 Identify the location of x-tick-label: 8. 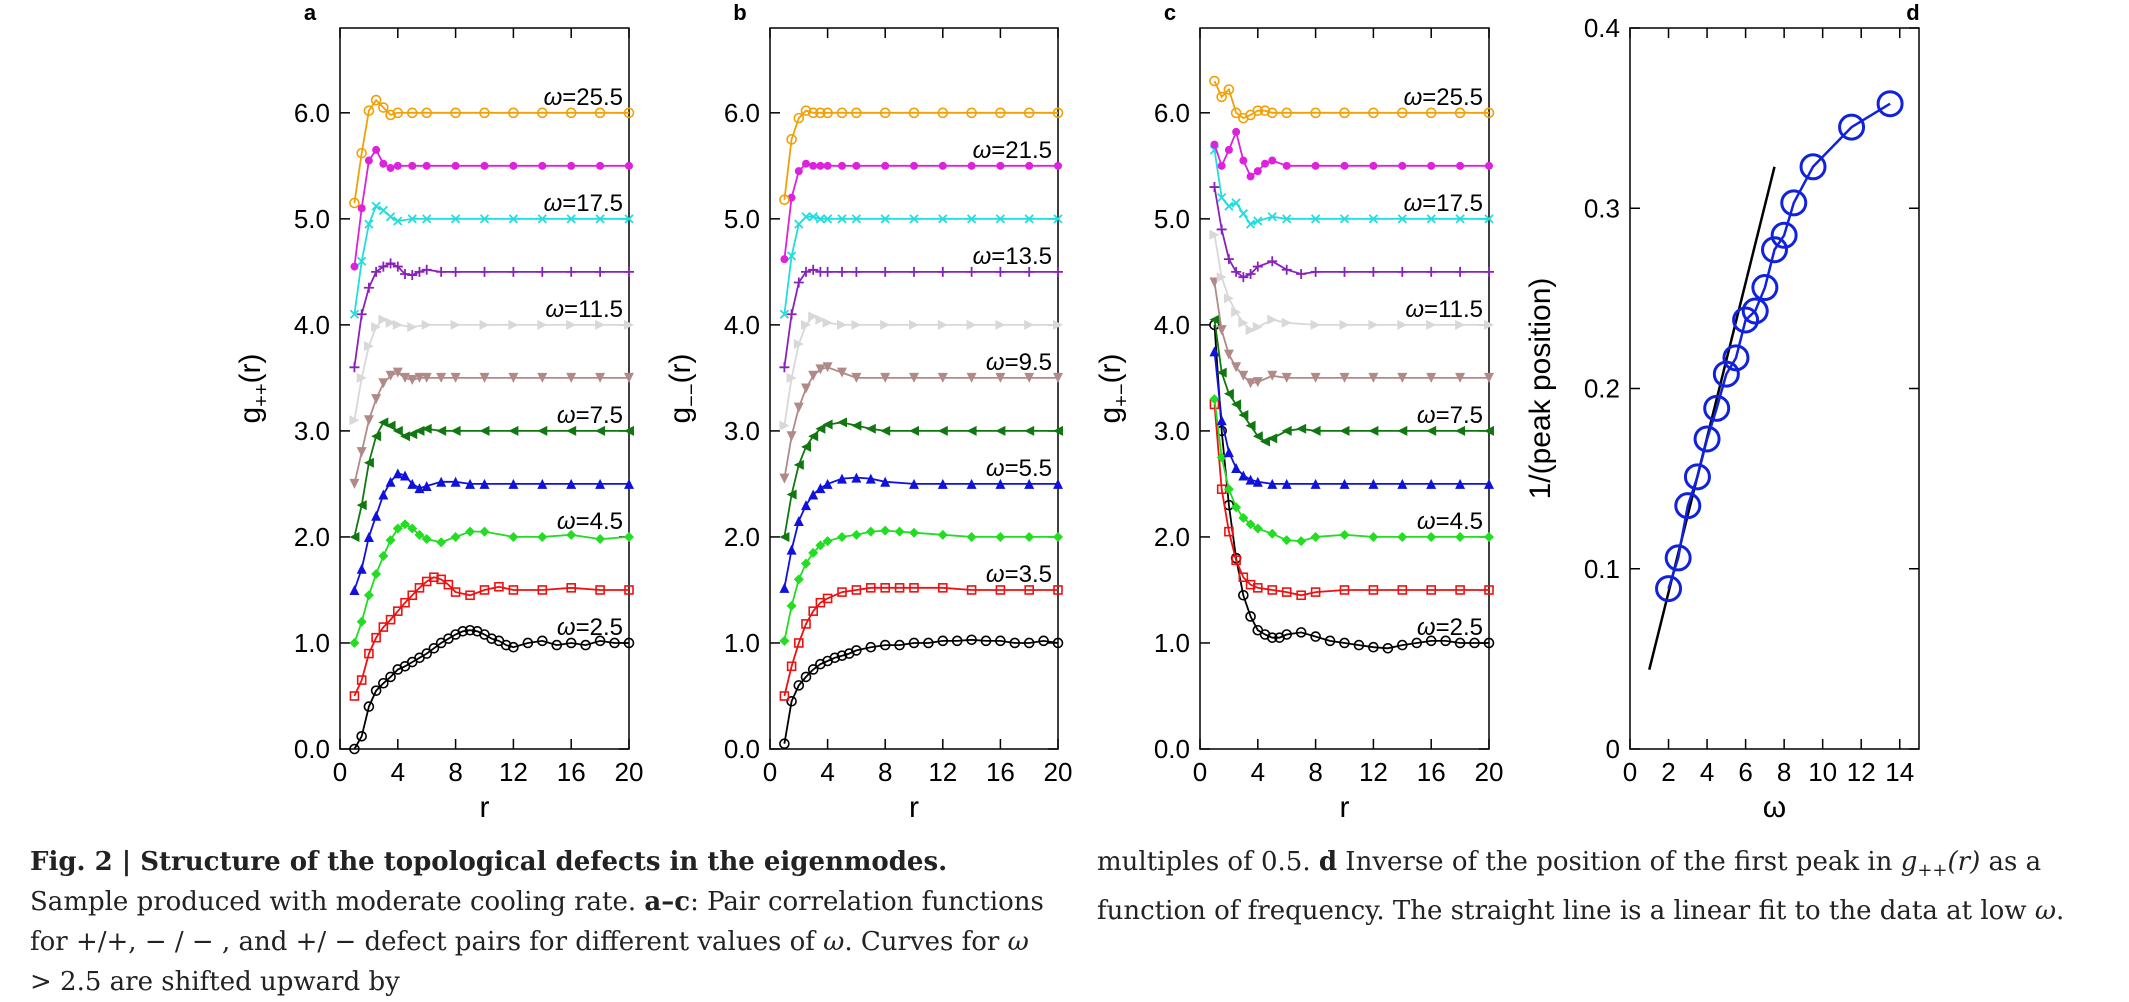
(885, 772).